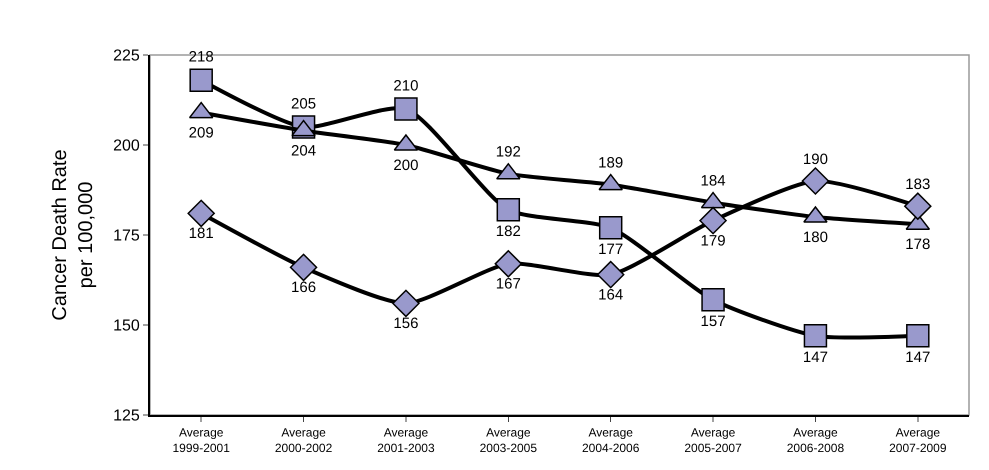 The image size is (989, 470). Describe the element at coordinates (126, 326) in the screenshot. I see `y-tick-label: 150` at that location.